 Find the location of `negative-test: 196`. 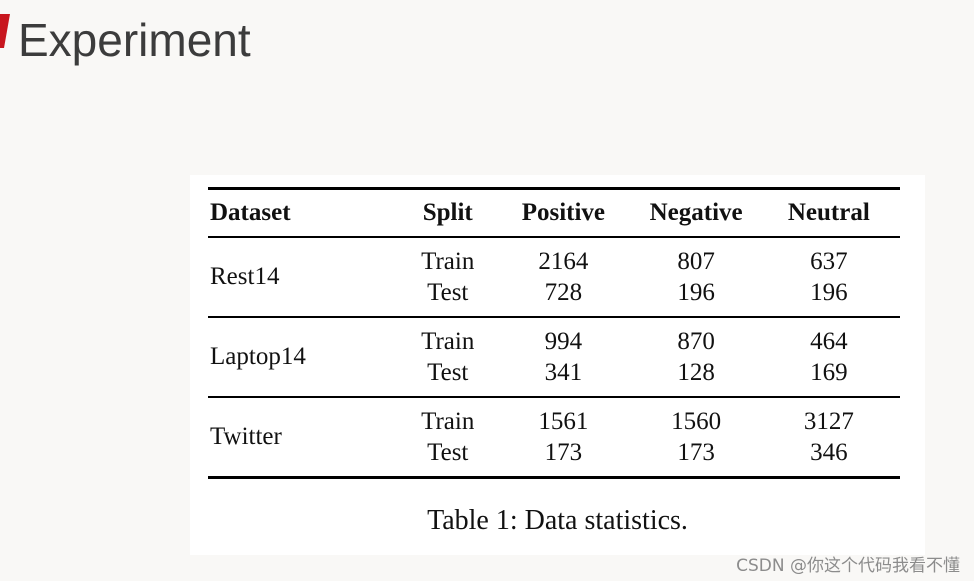

negative-test: 196 is located at coordinates (696, 292).